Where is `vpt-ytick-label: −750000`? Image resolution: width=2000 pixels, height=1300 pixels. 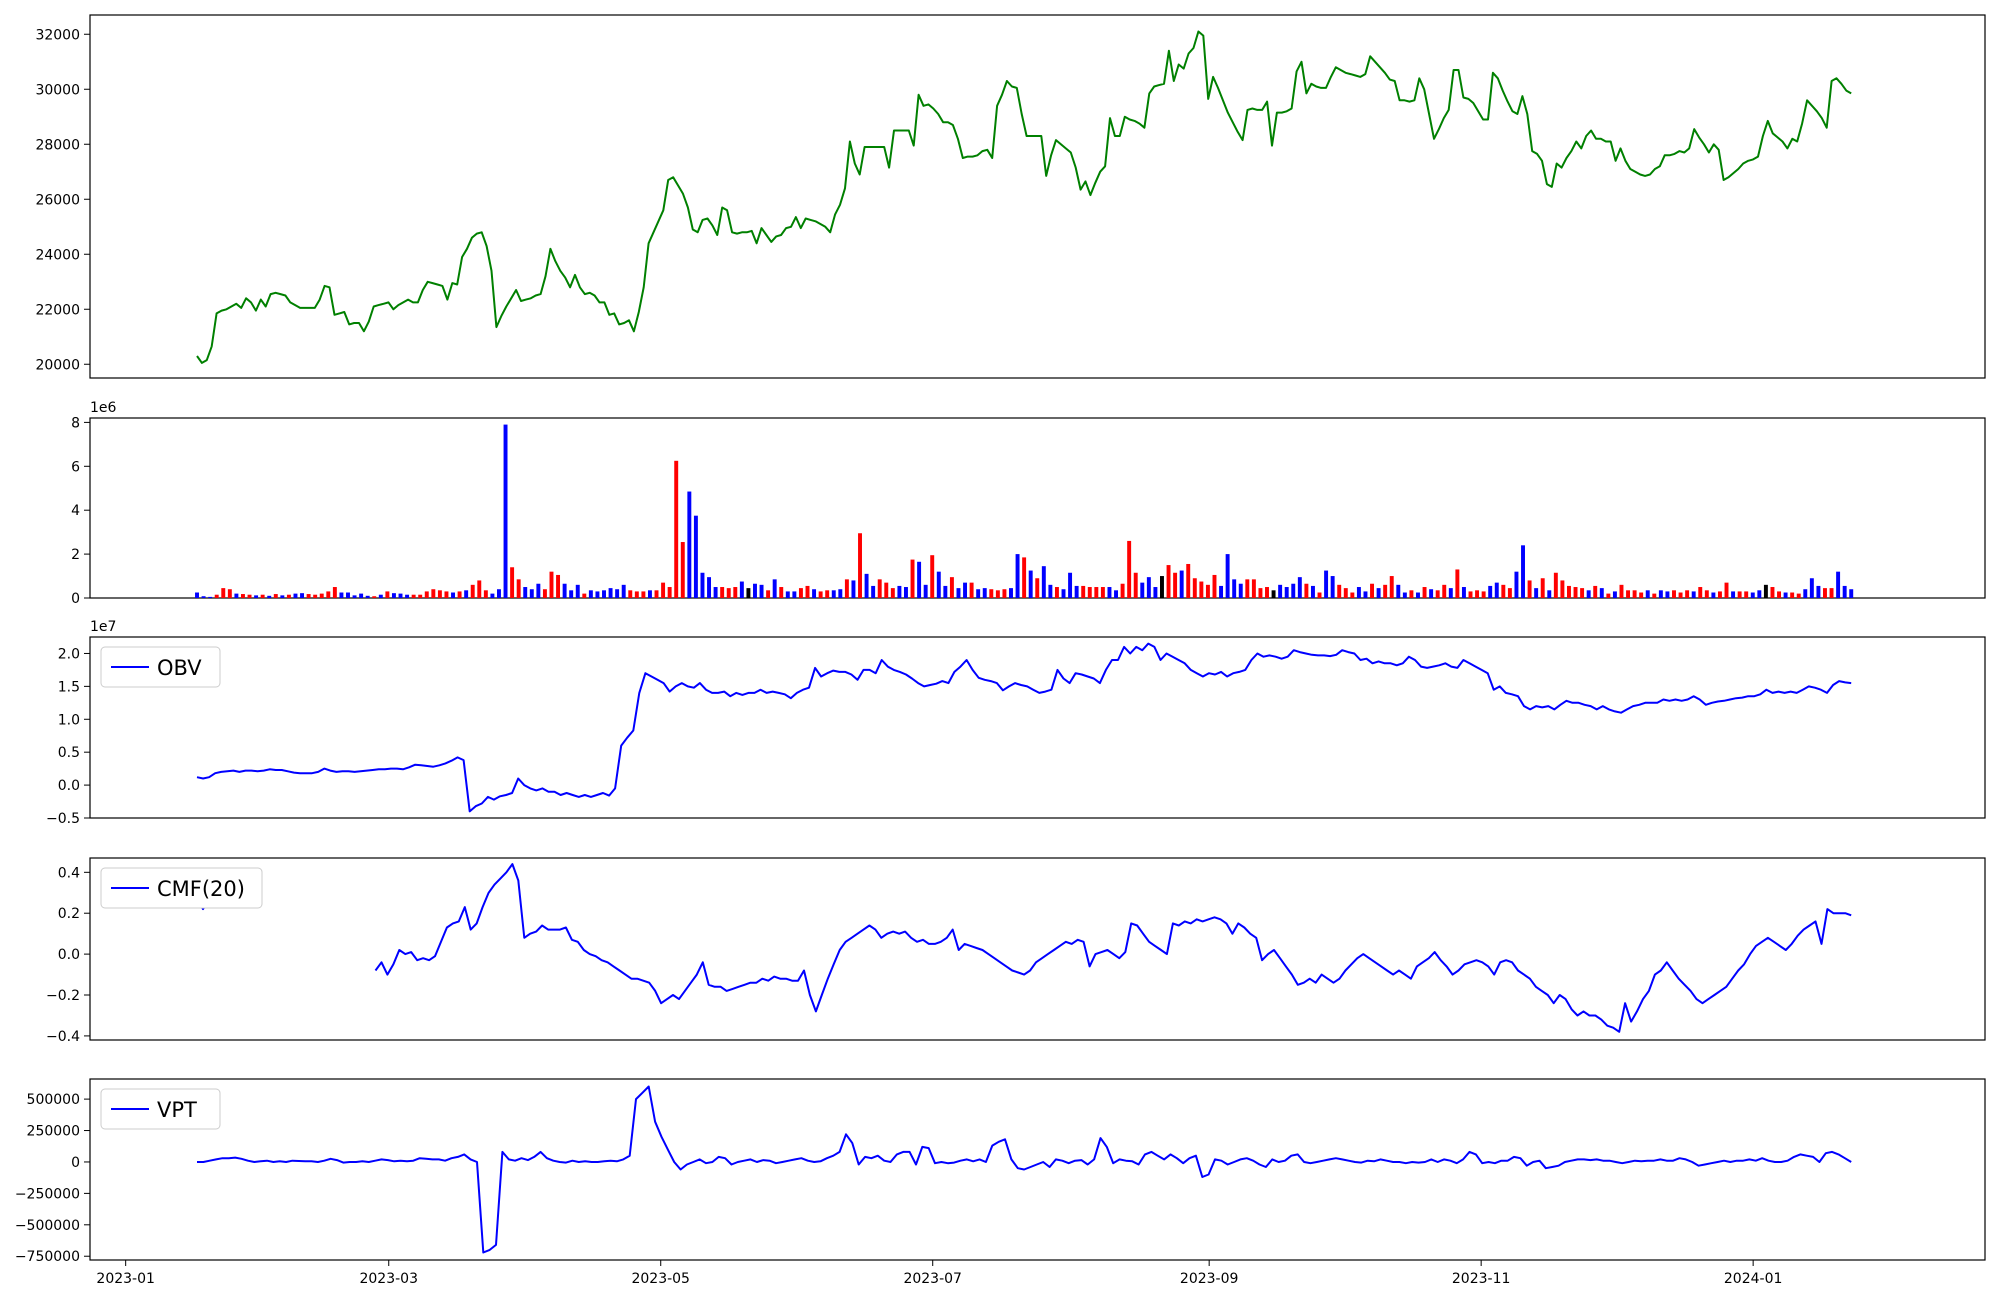 vpt-ytick-label: −750000 is located at coordinates (47, 1257).